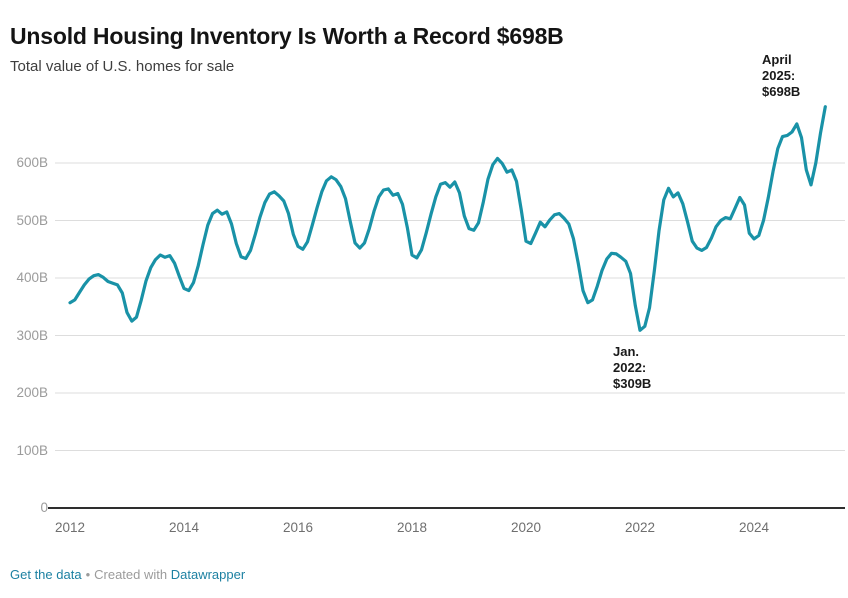  I want to click on y-tick-300B: 300B, so click(32, 335).